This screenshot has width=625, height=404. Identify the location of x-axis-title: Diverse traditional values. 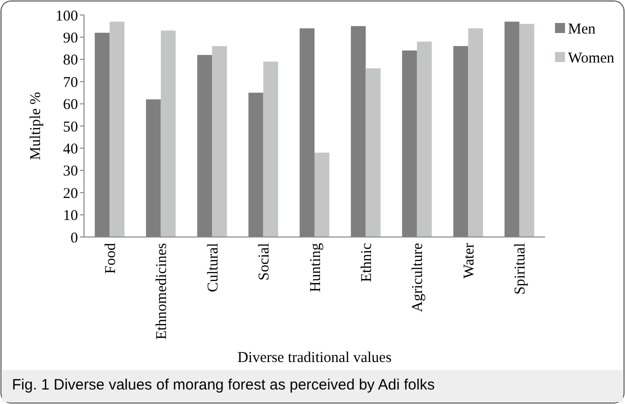
(314, 358).